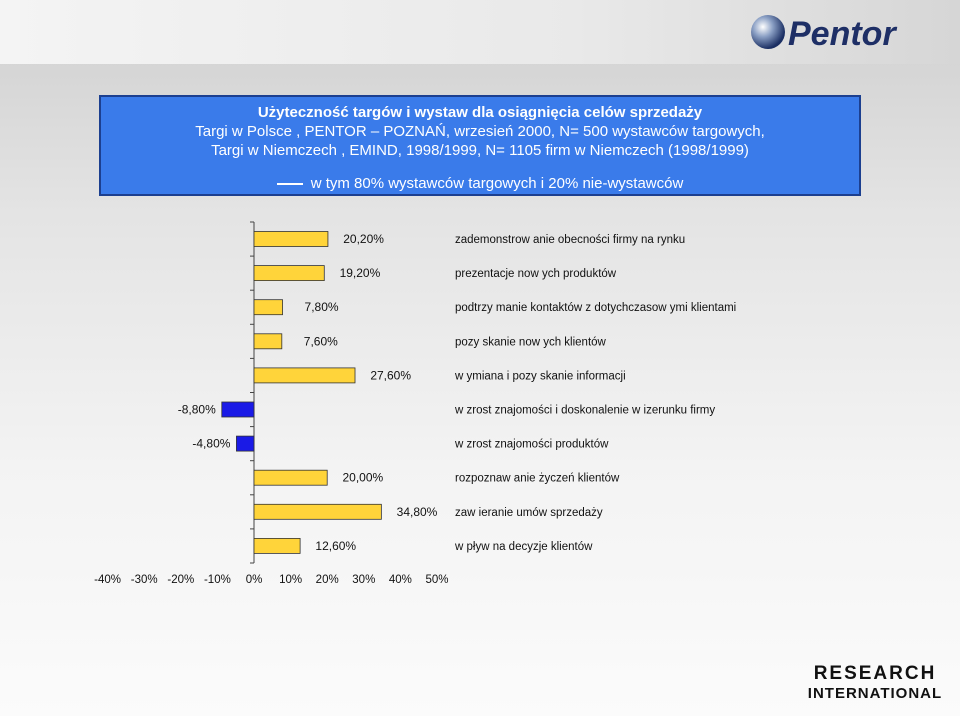 The image size is (960, 716). What do you see at coordinates (144, 580) in the screenshot?
I see `x-tick-label: -30%` at bounding box center [144, 580].